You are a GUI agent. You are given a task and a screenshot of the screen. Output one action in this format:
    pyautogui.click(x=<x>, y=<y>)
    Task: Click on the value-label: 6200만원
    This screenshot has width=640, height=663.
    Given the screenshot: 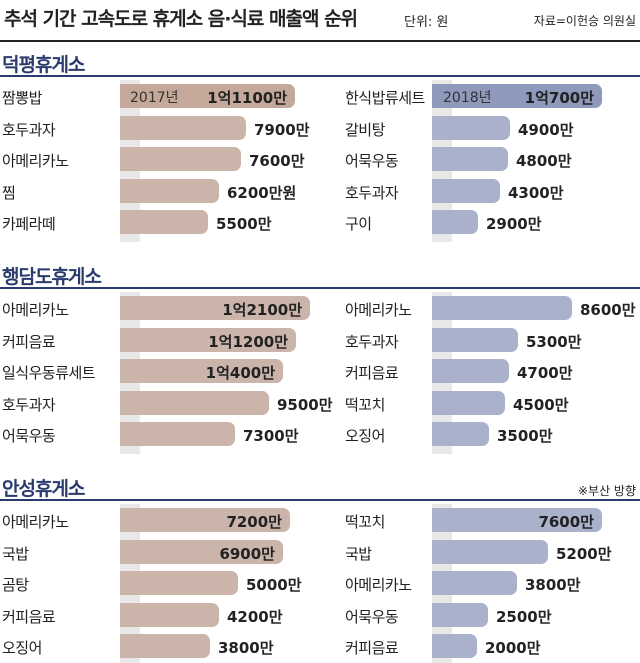 What is the action you would take?
    pyautogui.click(x=262, y=192)
    